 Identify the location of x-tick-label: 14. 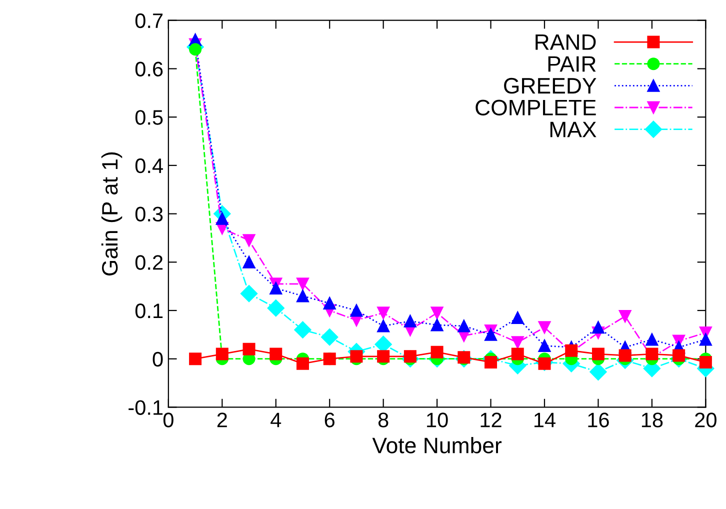
(545, 420).